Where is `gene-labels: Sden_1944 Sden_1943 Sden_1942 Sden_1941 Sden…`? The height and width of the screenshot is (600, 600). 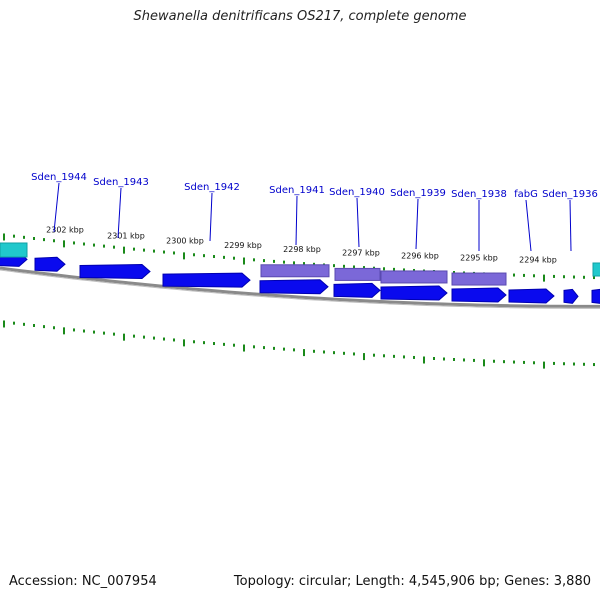
gene-labels: Sden_1944 Sden_1943 Sden_1942 Sden_1941 Sden… is located at coordinates (314, 212).